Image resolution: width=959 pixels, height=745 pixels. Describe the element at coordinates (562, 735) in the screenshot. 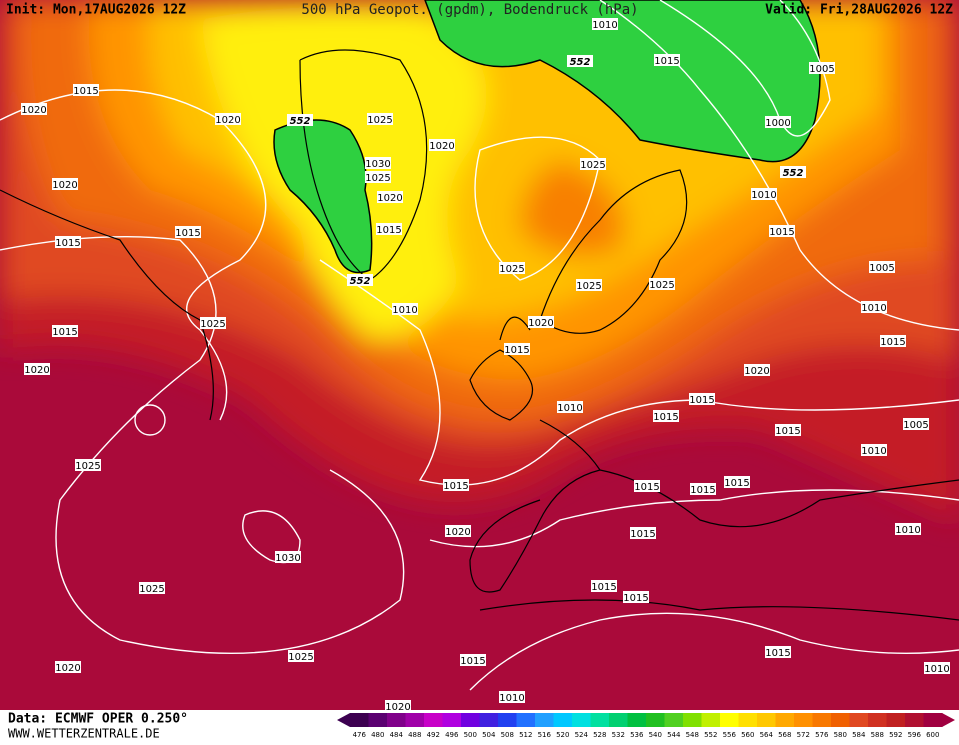

I see `colorbar-label: 520` at that location.